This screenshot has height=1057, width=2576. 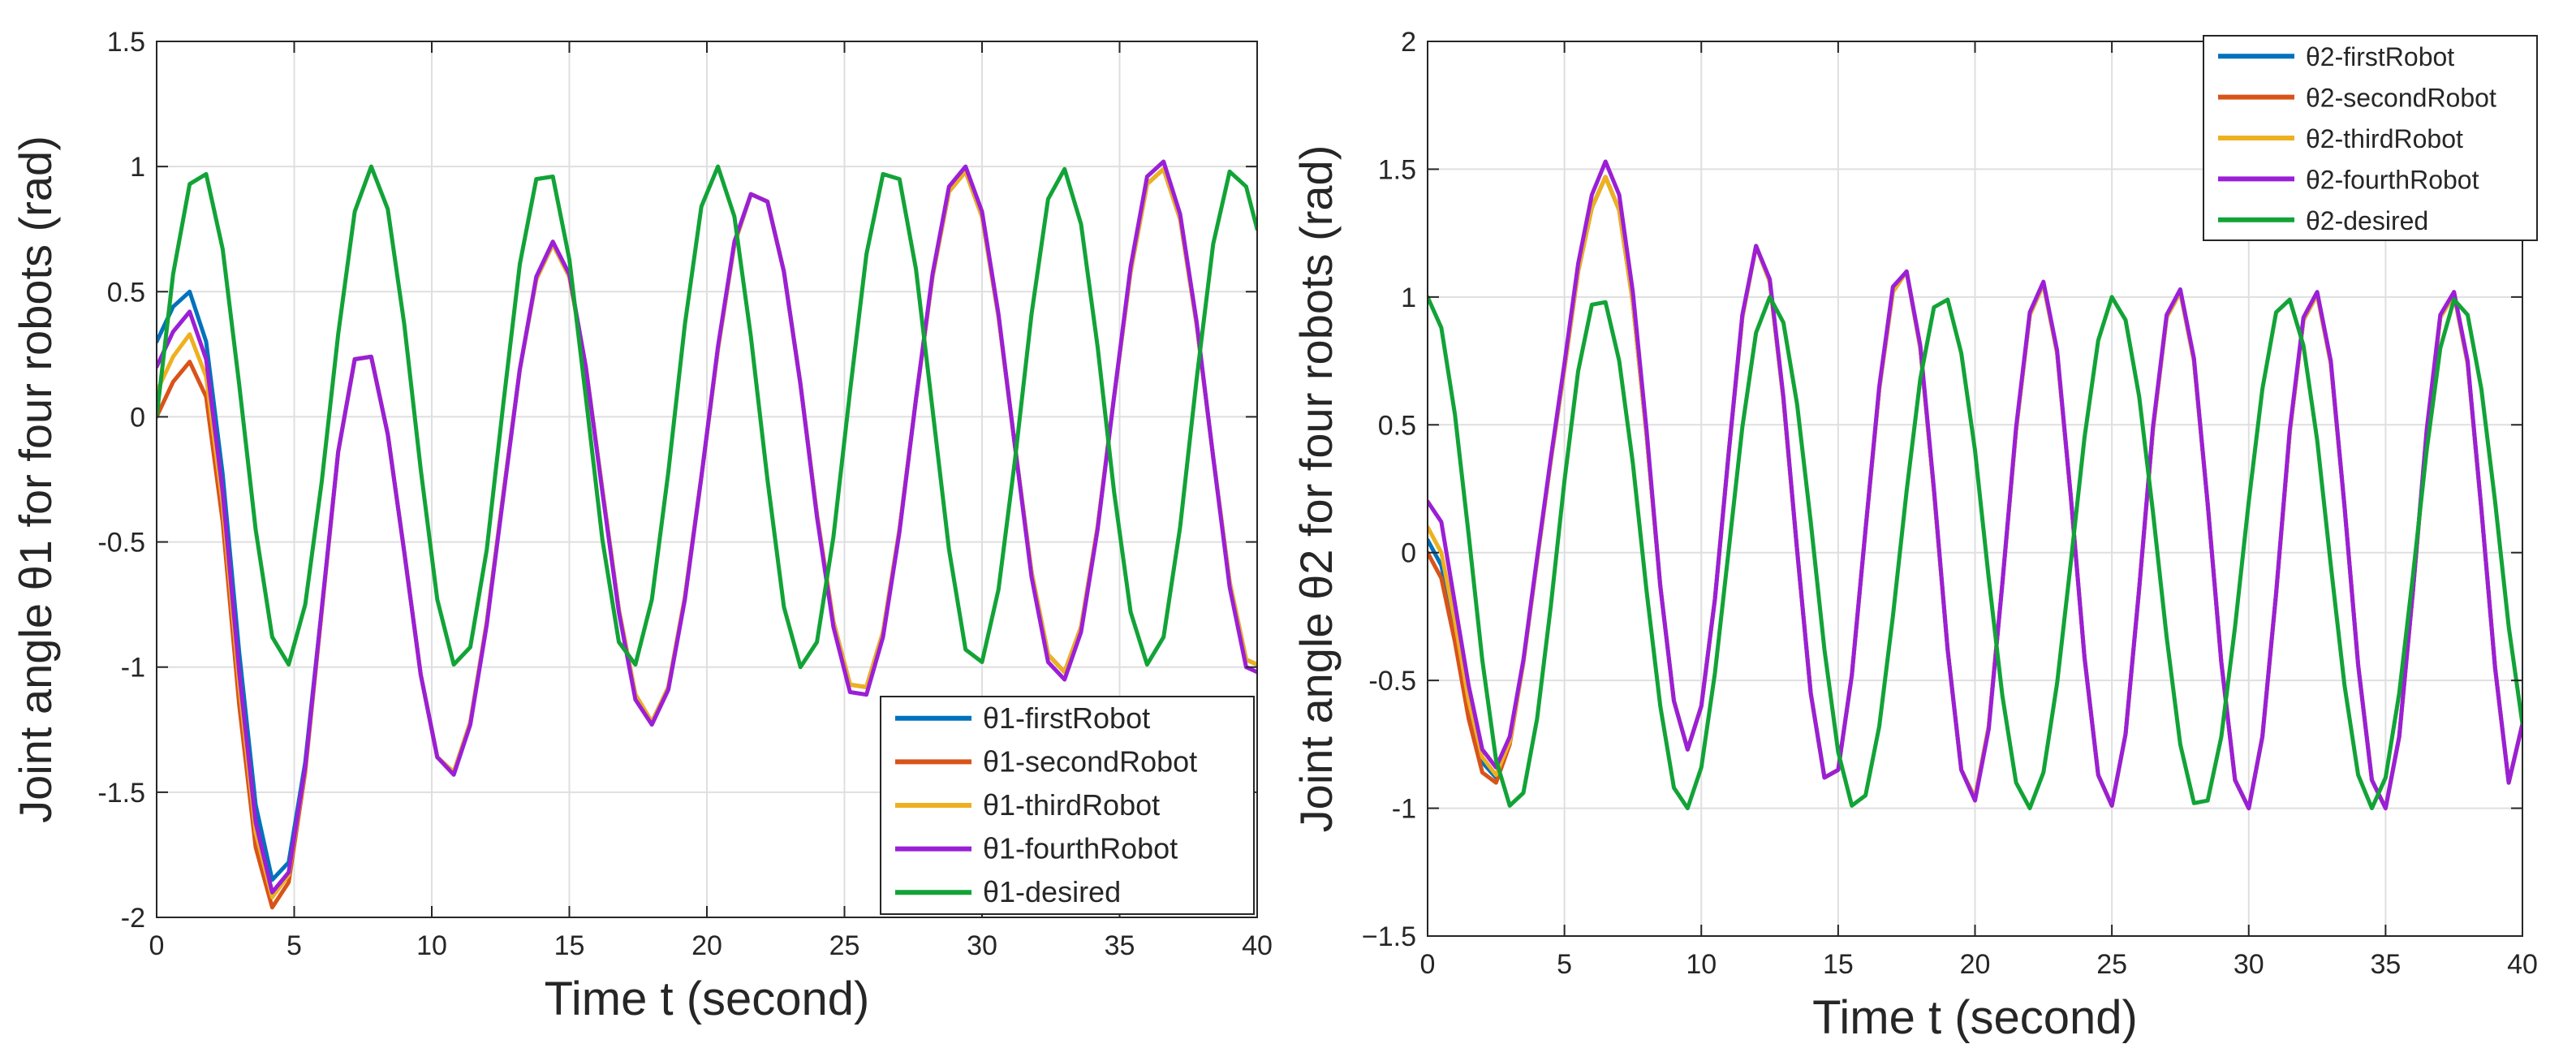 What do you see at coordinates (1072, 805) in the screenshot?
I see `legend-label: θ1-thirdRobot` at bounding box center [1072, 805].